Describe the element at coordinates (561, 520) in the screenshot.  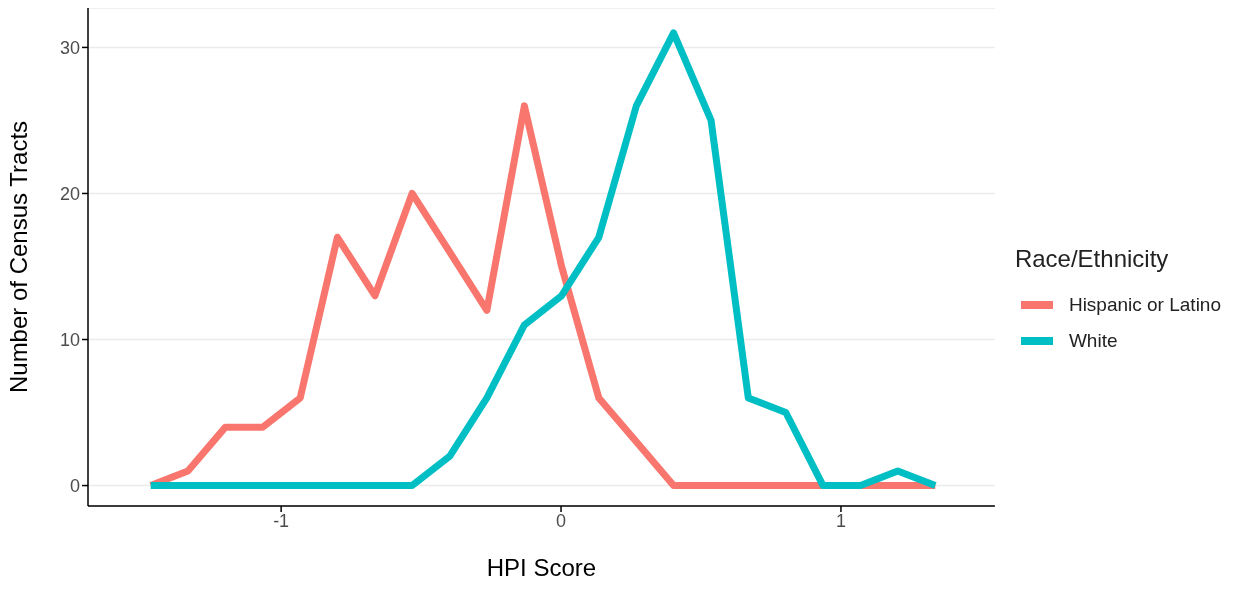
I see `x-tick-label: 0` at that location.